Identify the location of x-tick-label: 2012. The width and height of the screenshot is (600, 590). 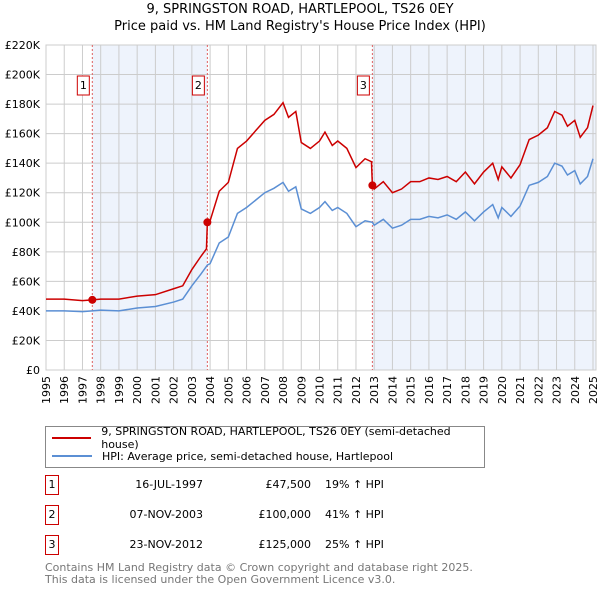
(356, 390).